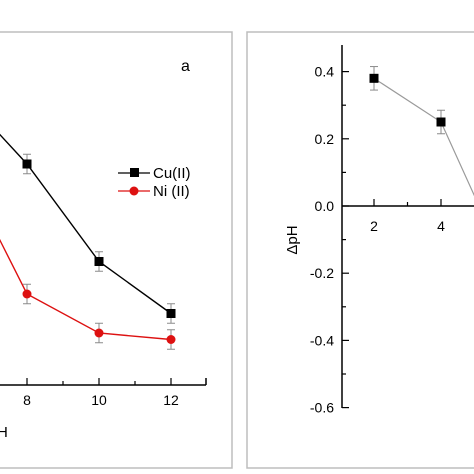 This screenshot has width=474, height=474. I want to click on legend-cu-label: Cu(II), so click(172, 173).